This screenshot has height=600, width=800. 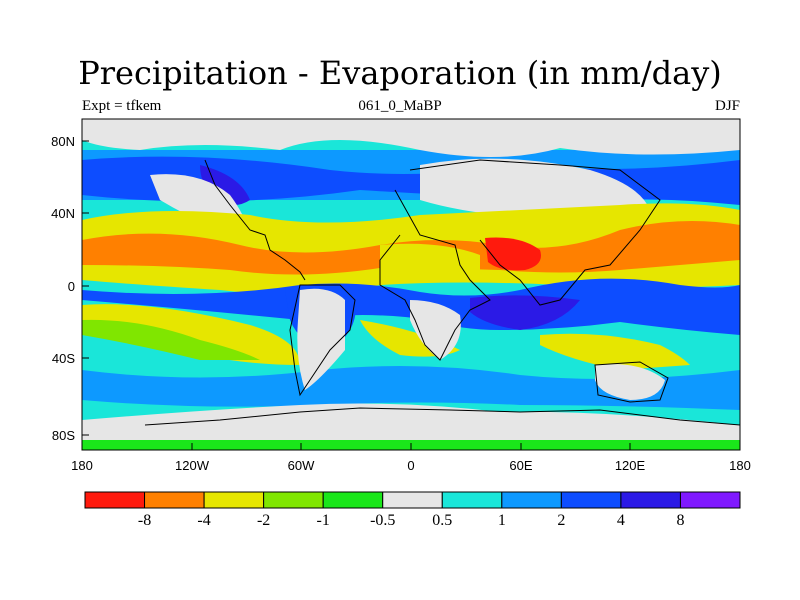 I want to click on colorbar-label: -8, so click(x=144, y=520).